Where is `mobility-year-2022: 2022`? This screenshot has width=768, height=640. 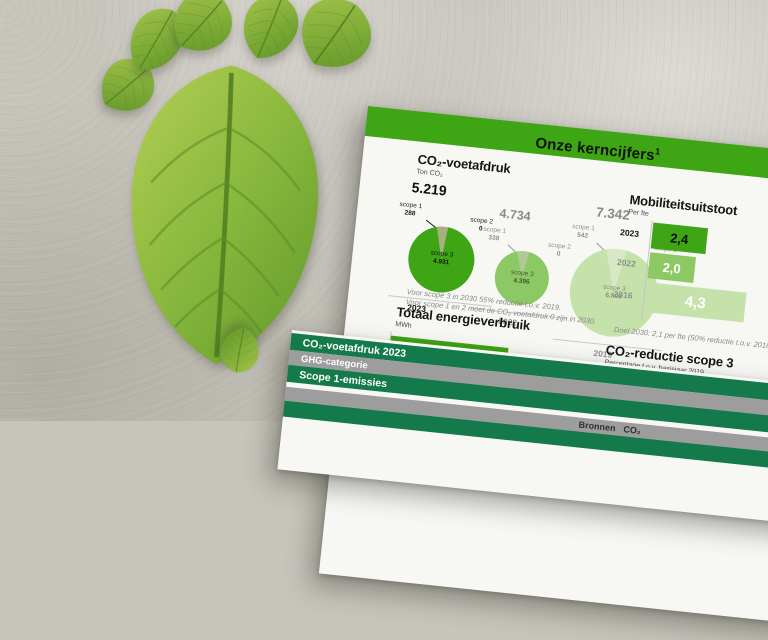 mobility-year-2022: 2022 is located at coordinates (626, 262).